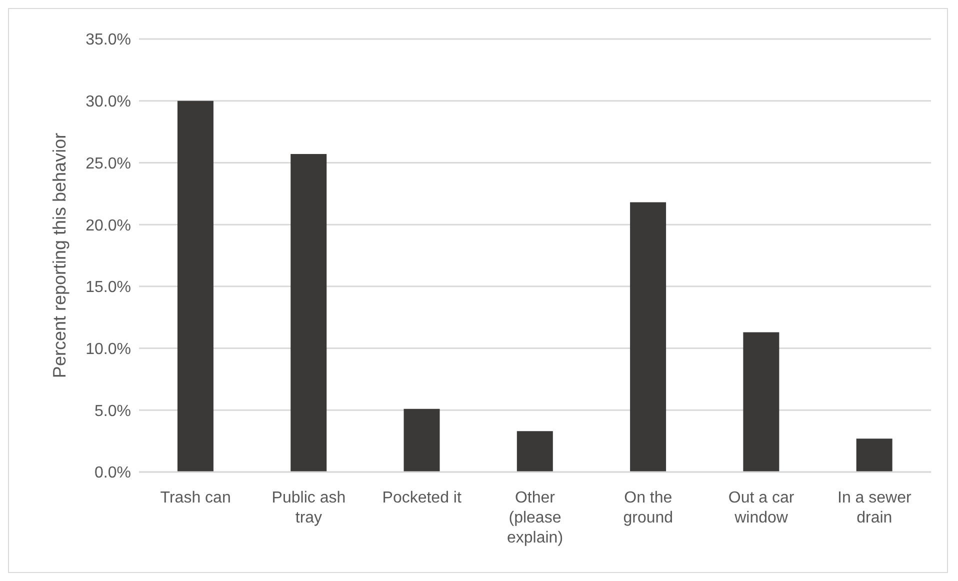  I want to click on x-tick-label: Pocketed it, so click(422, 497).